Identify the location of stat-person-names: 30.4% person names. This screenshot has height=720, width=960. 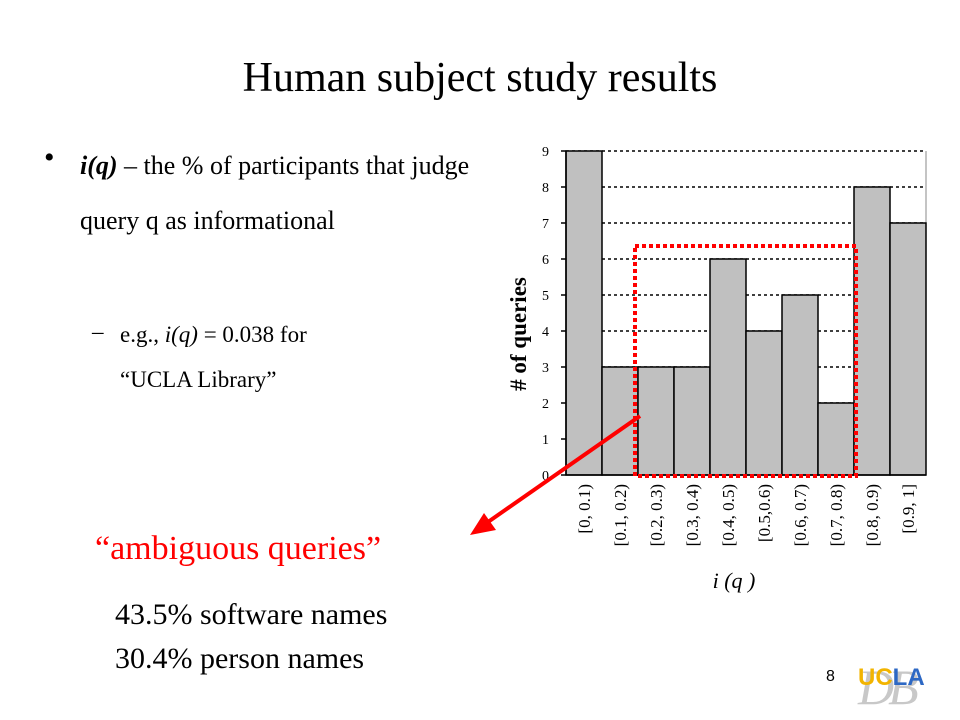
(240, 658).